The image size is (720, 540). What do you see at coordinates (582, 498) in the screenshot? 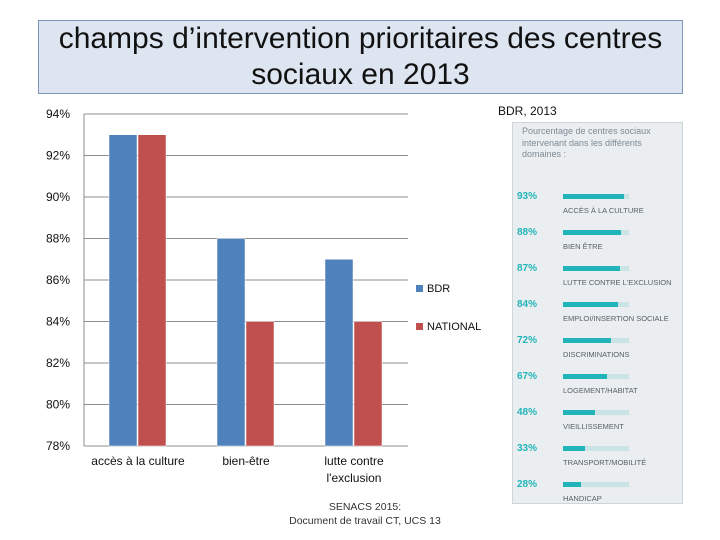
I see `inset-item-label: HANDICAP` at bounding box center [582, 498].